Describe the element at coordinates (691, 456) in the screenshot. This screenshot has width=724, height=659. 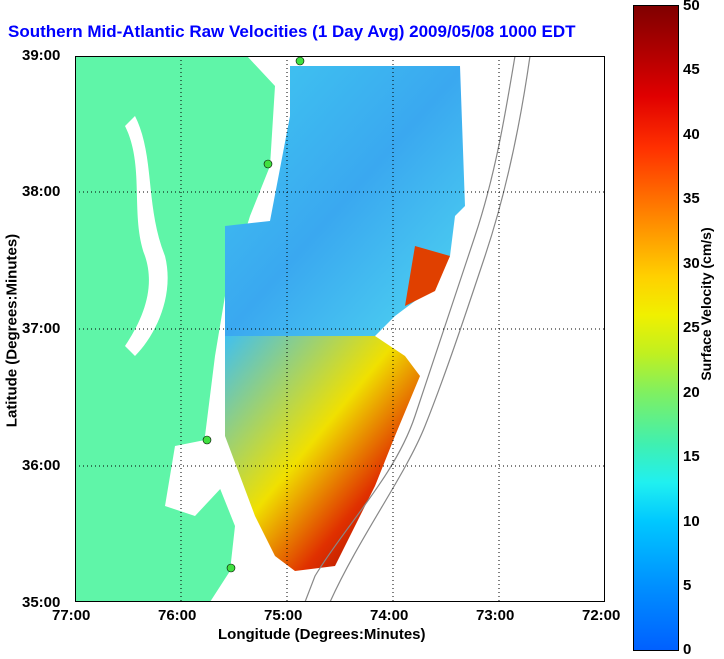
I see `colorbar-tick: 15` at that location.